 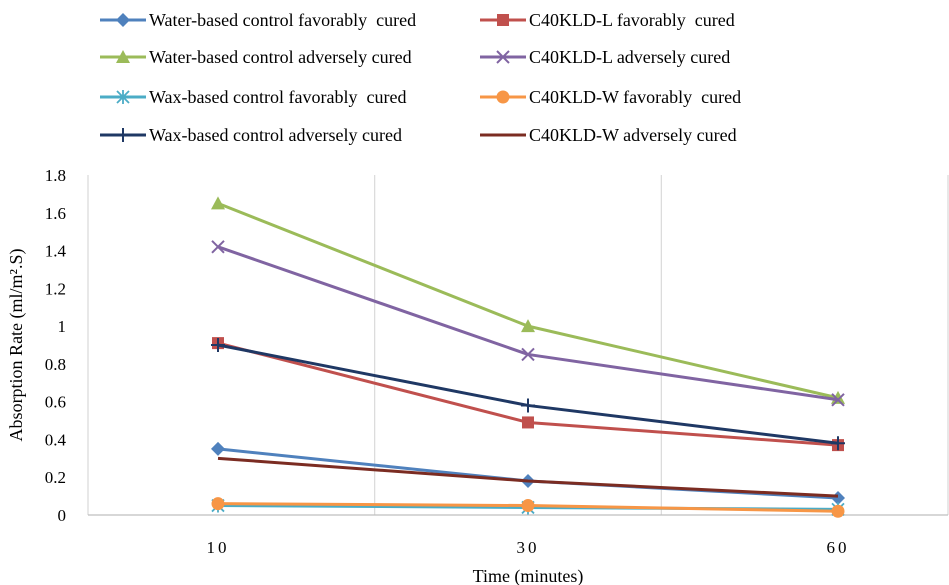 I want to click on x-axis-label: Time (minutes), so click(x=528, y=575).